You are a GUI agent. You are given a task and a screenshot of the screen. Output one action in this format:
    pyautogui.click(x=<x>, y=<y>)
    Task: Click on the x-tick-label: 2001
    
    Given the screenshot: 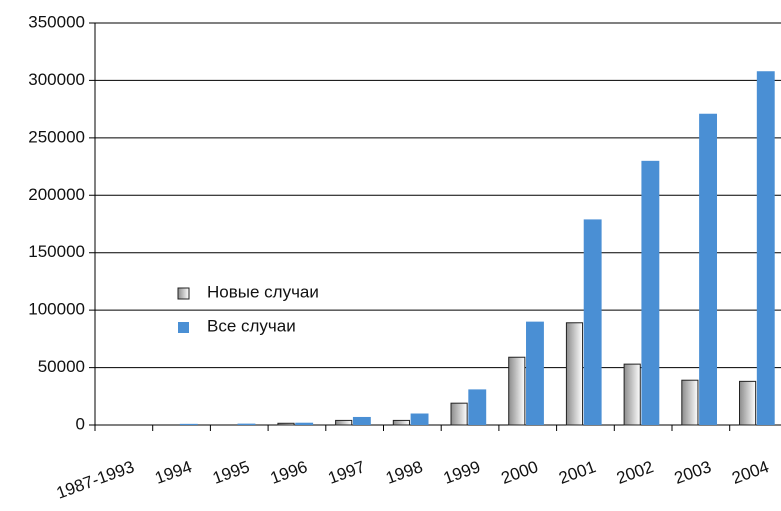 What is the action you would take?
    pyautogui.click(x=577, y=472)
    